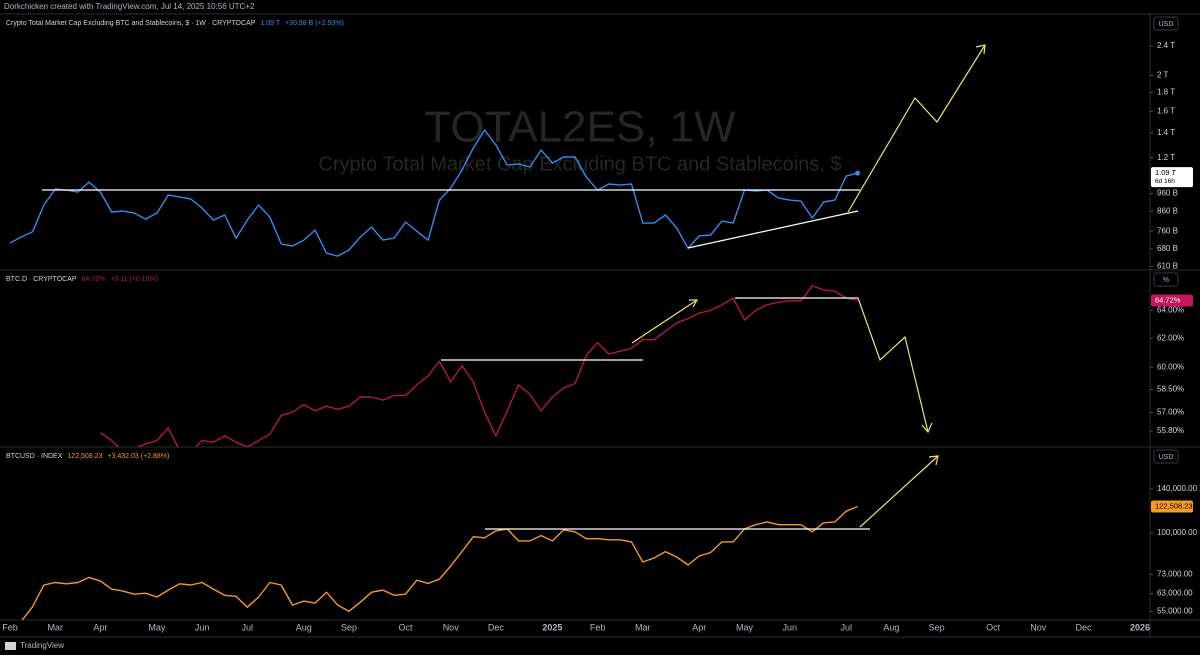  I want to click on y-tick-label: 680 B, so click(1167, 248).